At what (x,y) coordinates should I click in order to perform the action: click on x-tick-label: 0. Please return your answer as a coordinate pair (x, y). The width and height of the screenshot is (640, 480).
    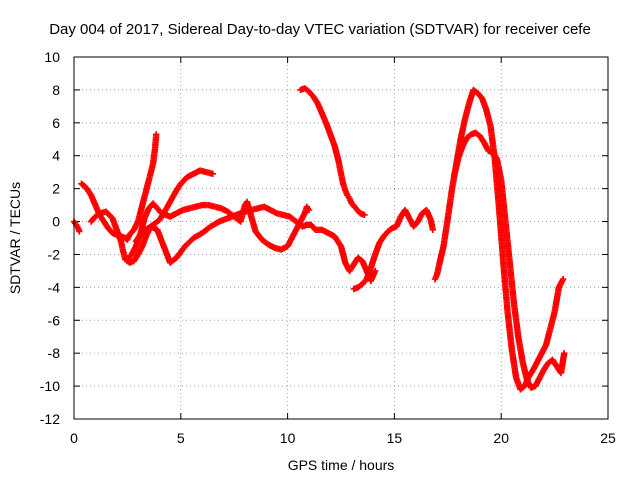
    Looking at the image, I should click on (74, 438).